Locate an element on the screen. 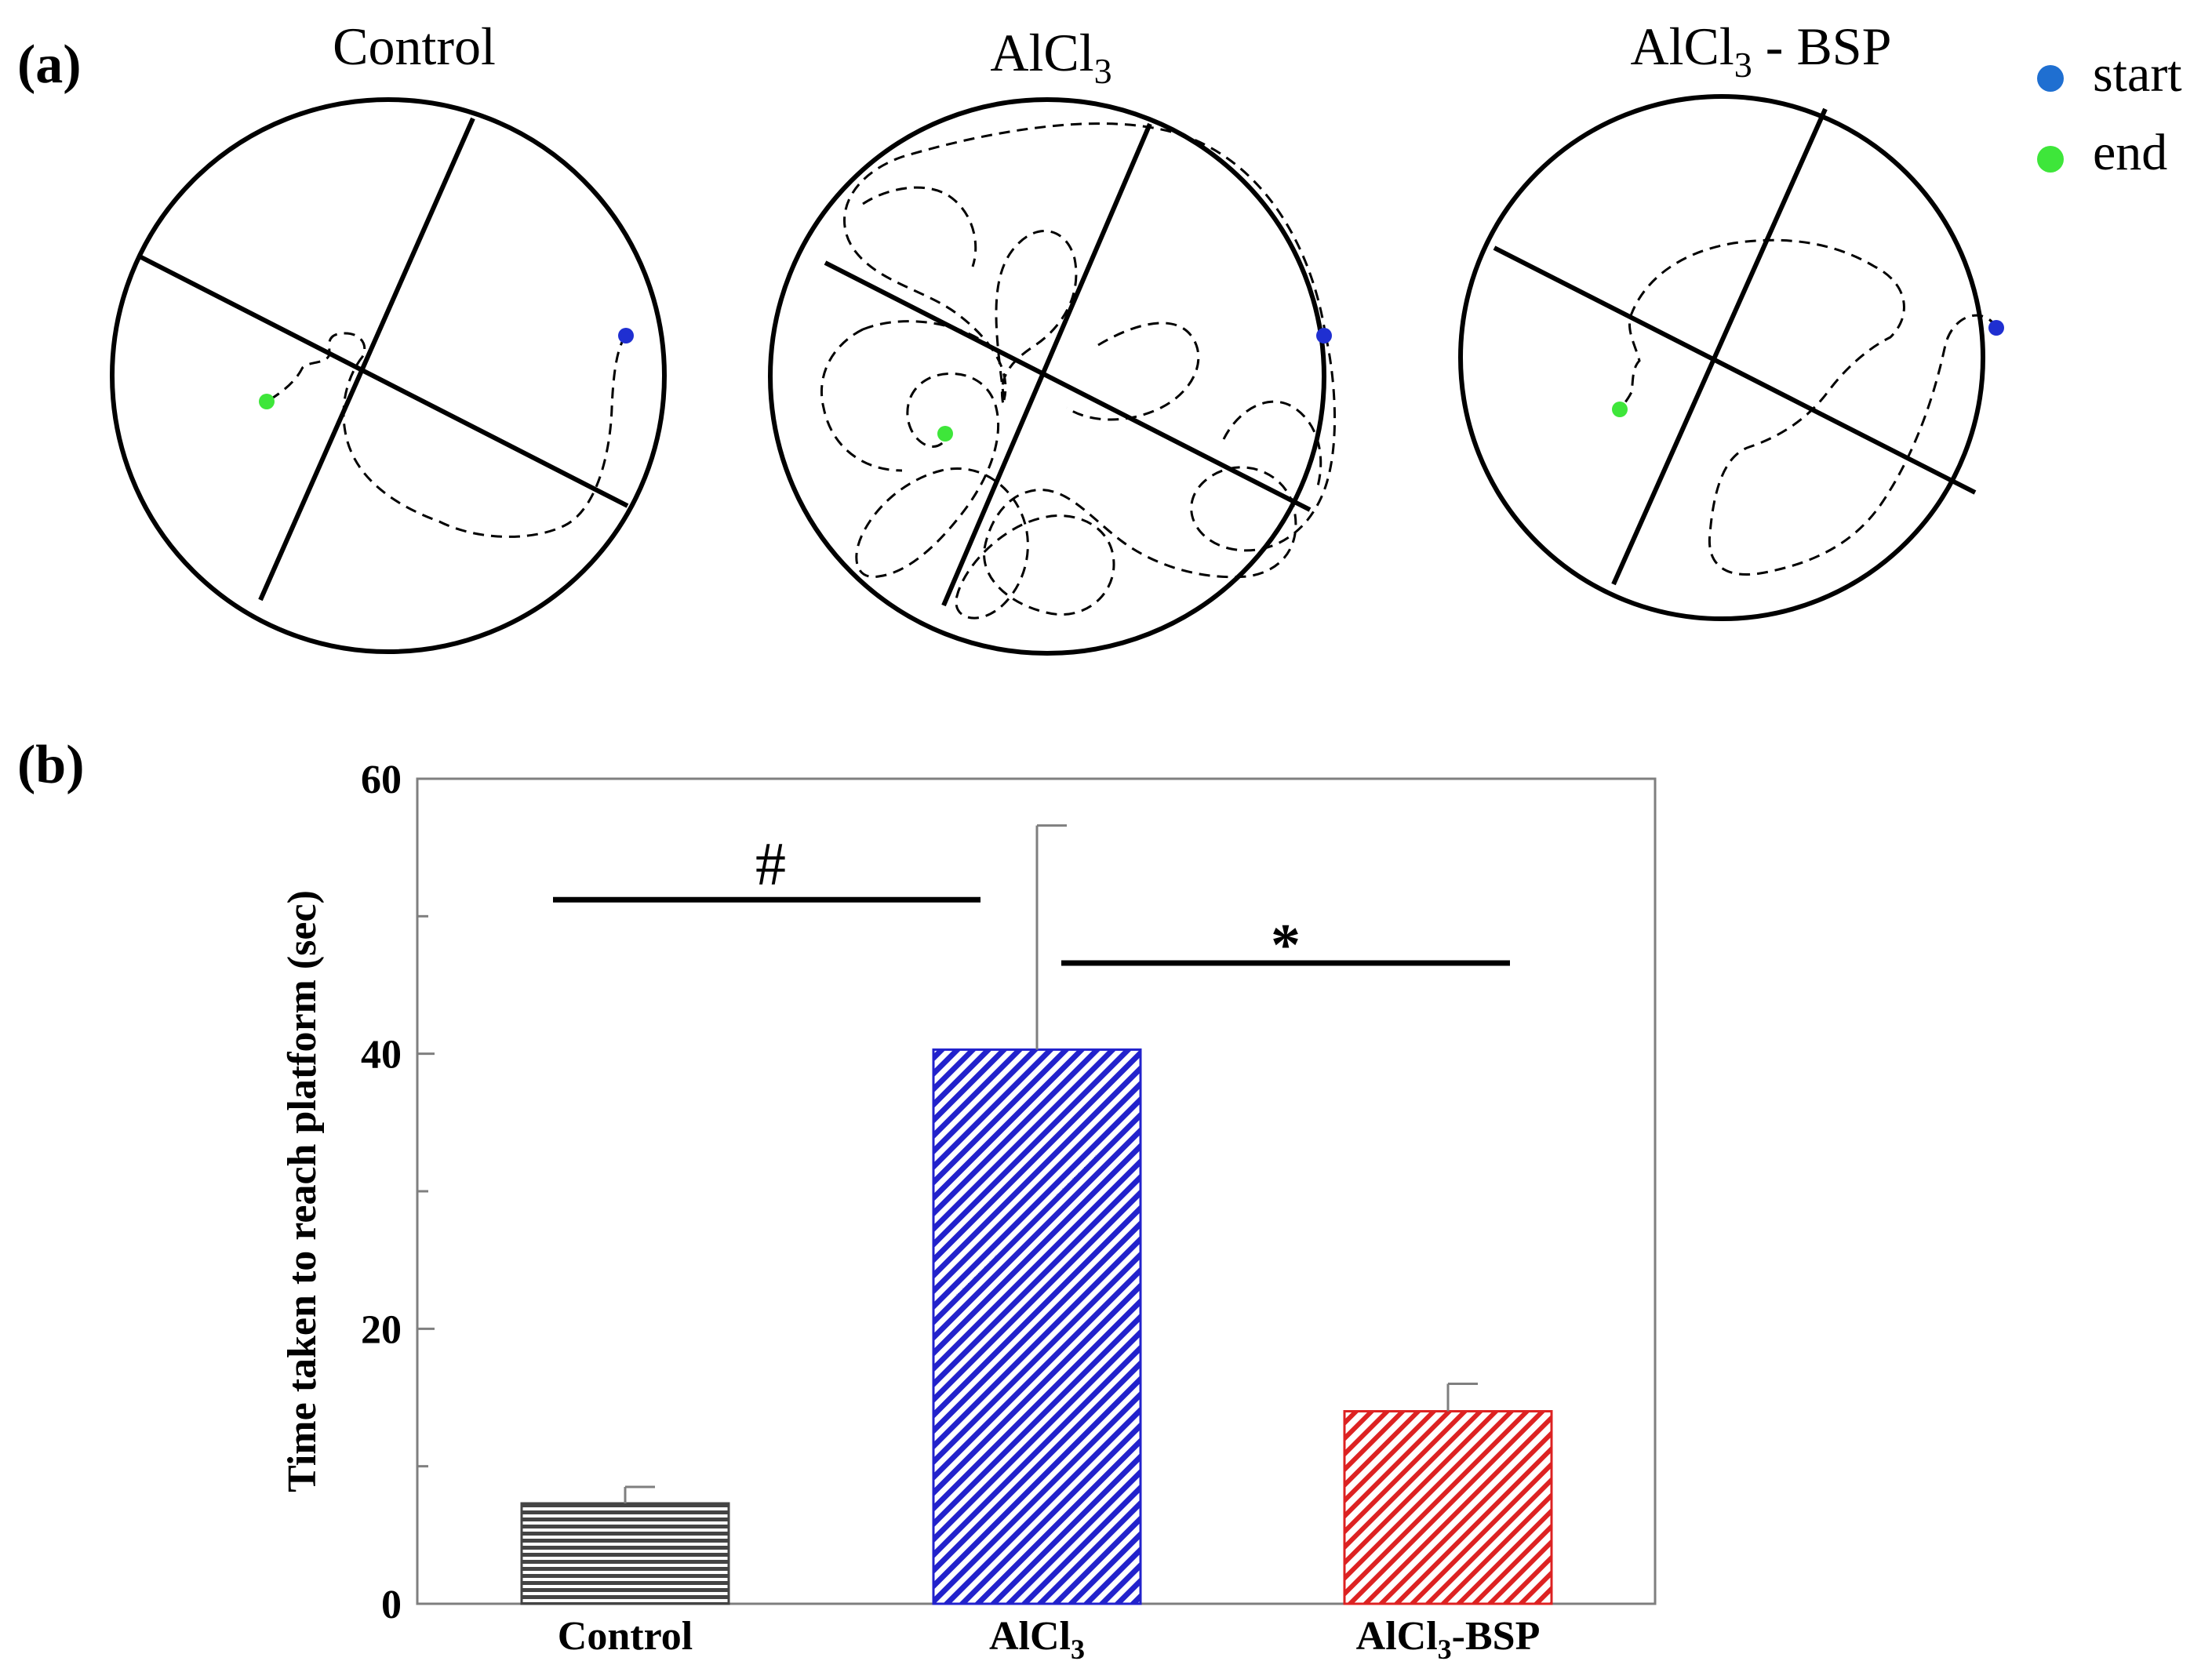 This screenshot has height=1672, width=2212. chart-y-axis: 0 20 40 60 is located at coordinates (398, 1192).